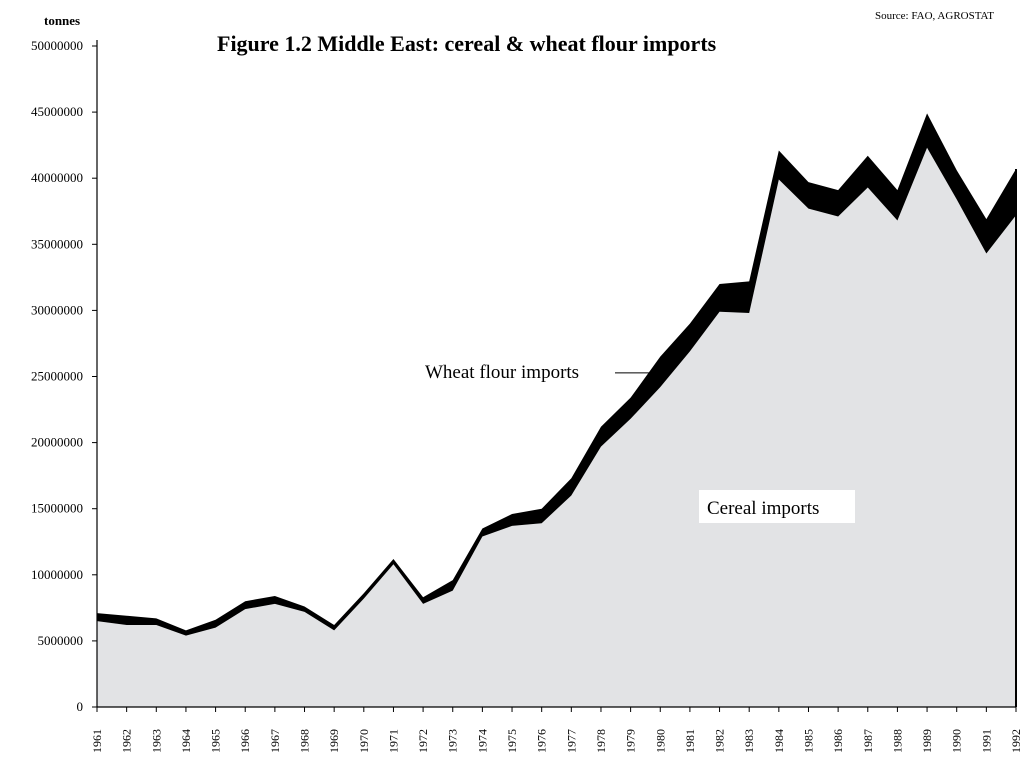  What do you see at coordinates (57, 309) in the screenshot?
I see `y-tick-label: 30000000` at bounding box center [57, 309].